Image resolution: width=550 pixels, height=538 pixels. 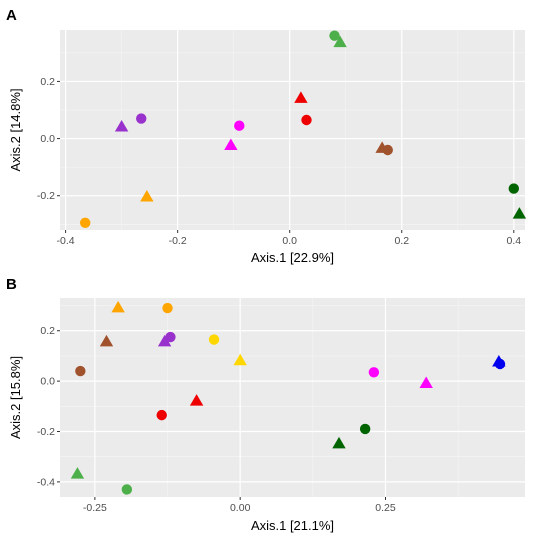 I want to click on y-axis-title: Axis.2 [15.8%], so click(x=15, y=397).